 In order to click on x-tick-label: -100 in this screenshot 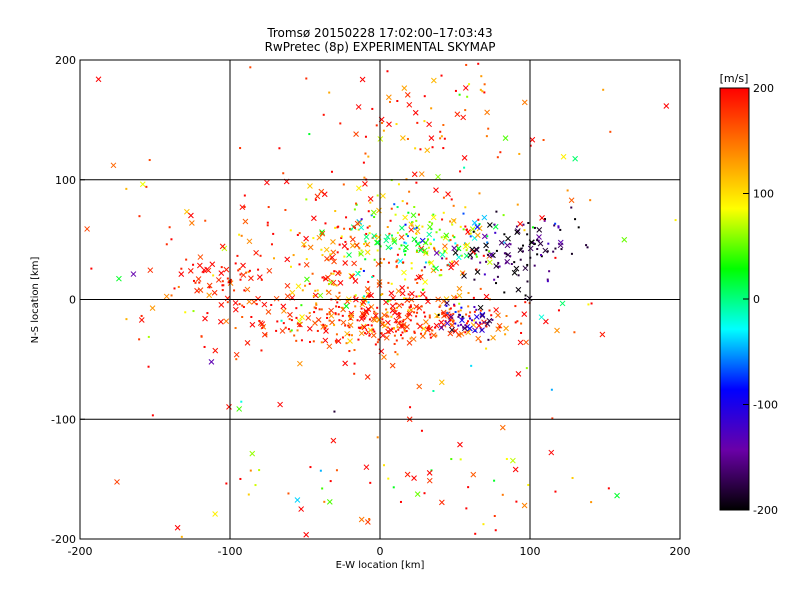, I will do `click(230, 551)`.